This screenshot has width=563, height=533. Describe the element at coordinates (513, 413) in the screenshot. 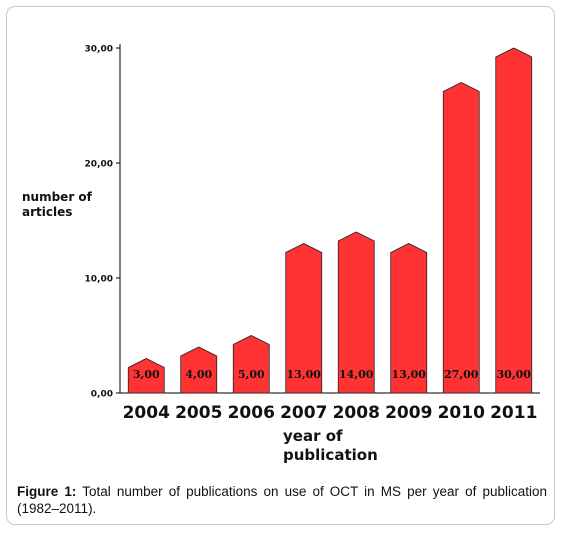

I see `x-tick-label: 2011` at that location.